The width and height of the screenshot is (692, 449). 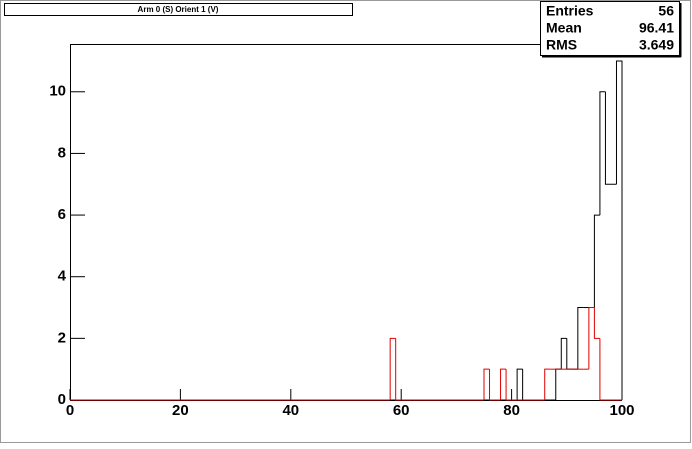 I want to click on chart-title: Arm 0 (S) Orient 1 (V), so click(x=178, y=9).